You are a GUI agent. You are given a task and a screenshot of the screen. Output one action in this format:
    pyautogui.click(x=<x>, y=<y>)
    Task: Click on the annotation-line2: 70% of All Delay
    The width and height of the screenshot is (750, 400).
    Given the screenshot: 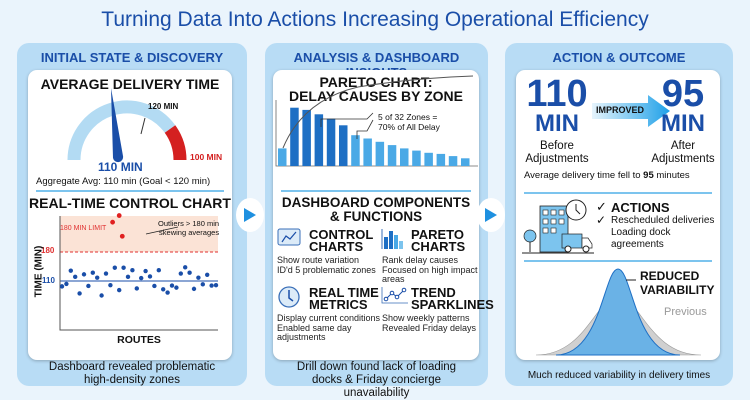 What is the action you would take?
    pyautogui.click(x=409, y=127)
    